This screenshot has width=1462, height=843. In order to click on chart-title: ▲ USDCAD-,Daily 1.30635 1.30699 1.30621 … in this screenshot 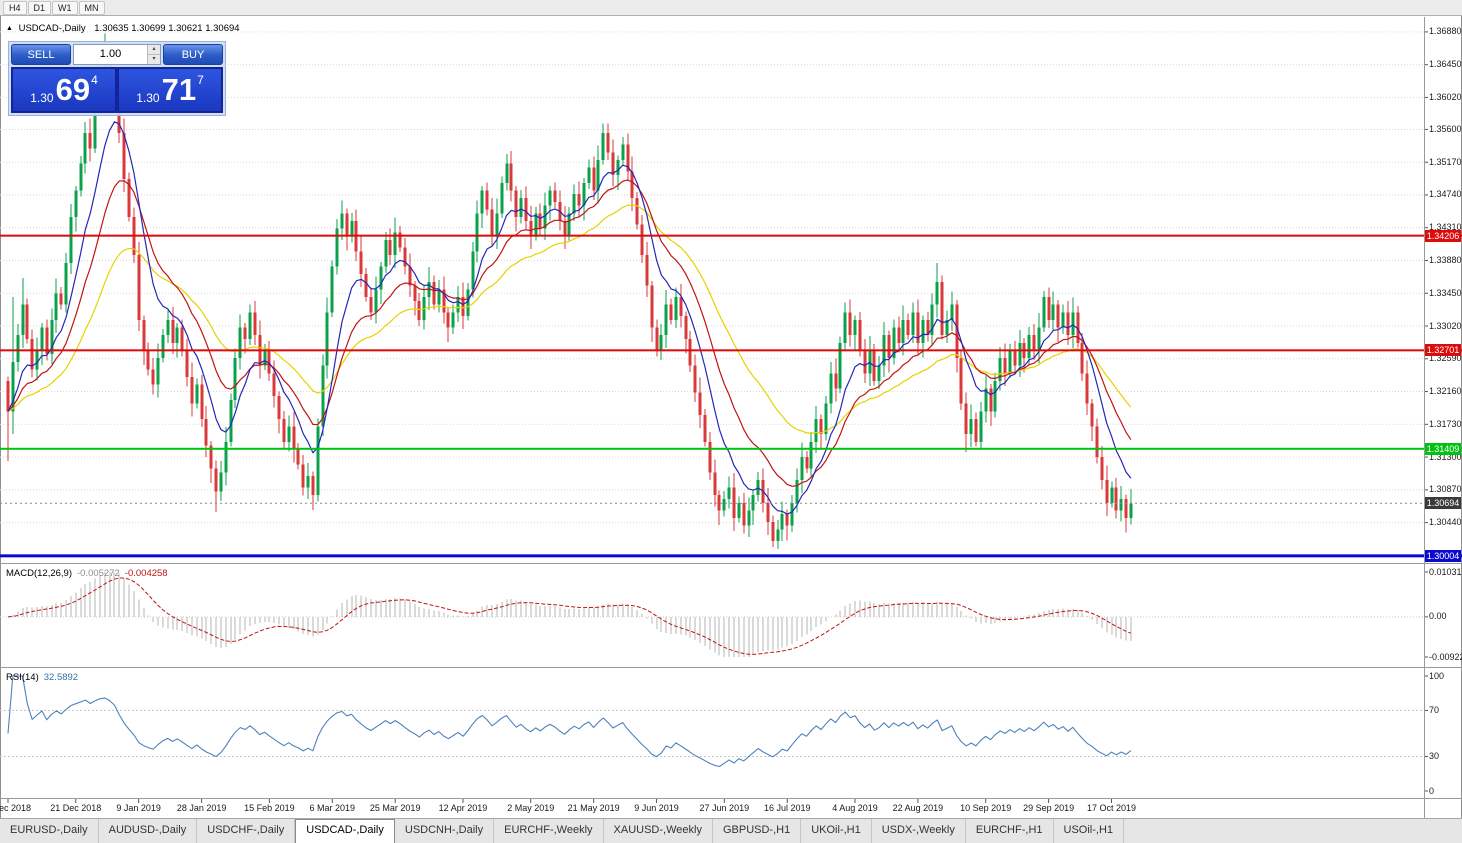, I will do `click(123, 28)`.